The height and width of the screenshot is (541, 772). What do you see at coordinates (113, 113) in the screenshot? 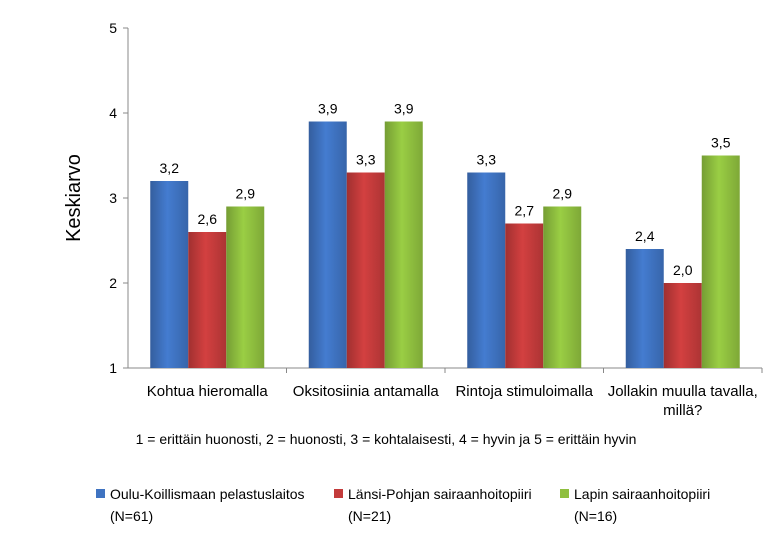
I see `y-tick-label: 4` at bounding box center [113, 113].